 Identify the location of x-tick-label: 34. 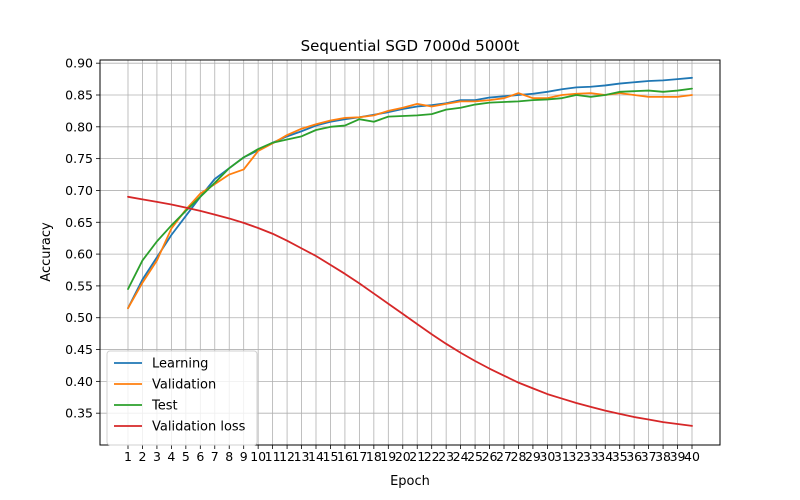
(605, 456).